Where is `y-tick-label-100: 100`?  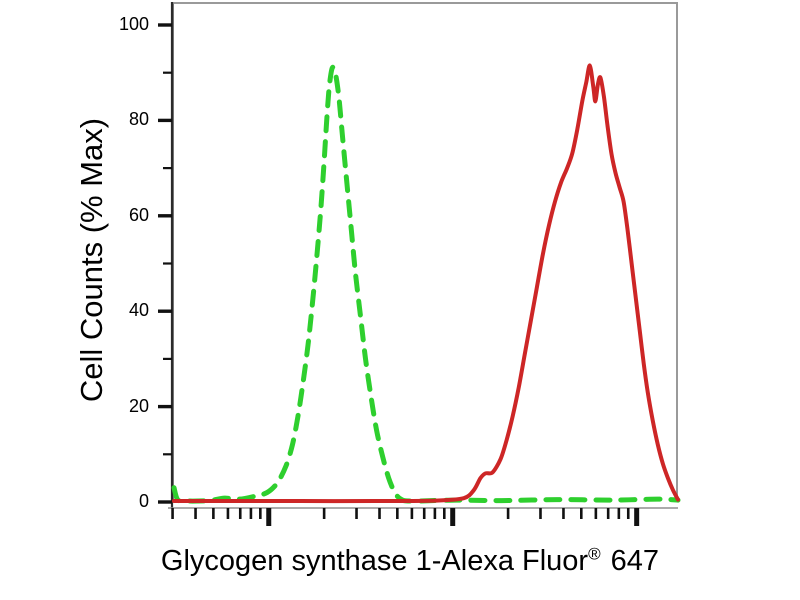
y-tick-label-100: 100 is located at coordinates (133, 24).